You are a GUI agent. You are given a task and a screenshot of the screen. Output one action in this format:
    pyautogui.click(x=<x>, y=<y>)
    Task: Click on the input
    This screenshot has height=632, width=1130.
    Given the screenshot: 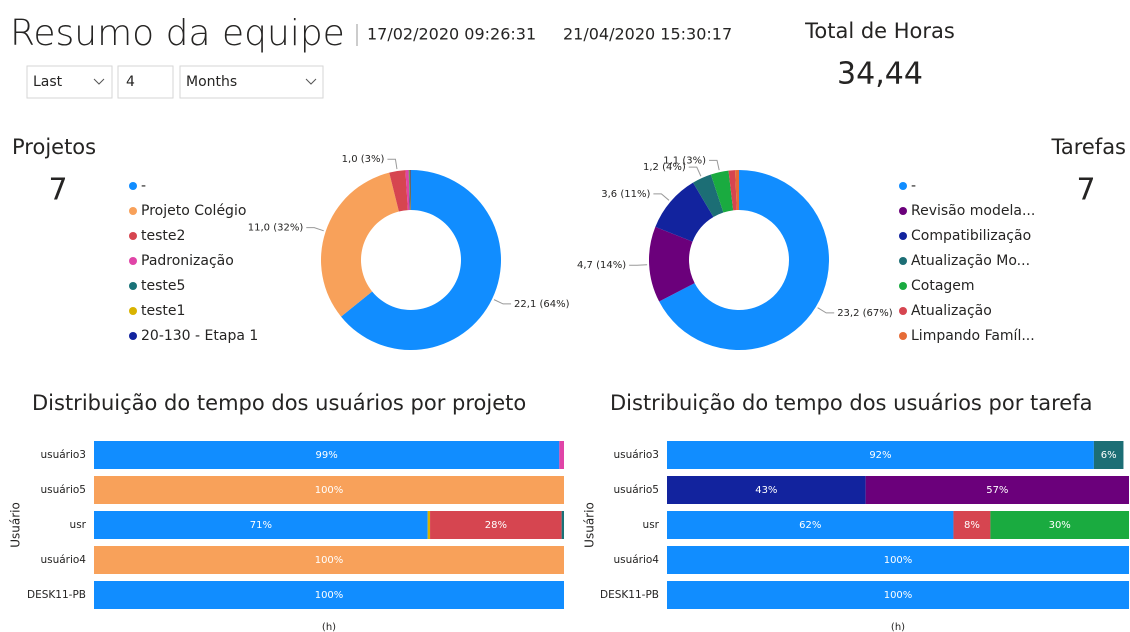 What is the action you would take?
    pyautogui.click(x=145, y=82)
    